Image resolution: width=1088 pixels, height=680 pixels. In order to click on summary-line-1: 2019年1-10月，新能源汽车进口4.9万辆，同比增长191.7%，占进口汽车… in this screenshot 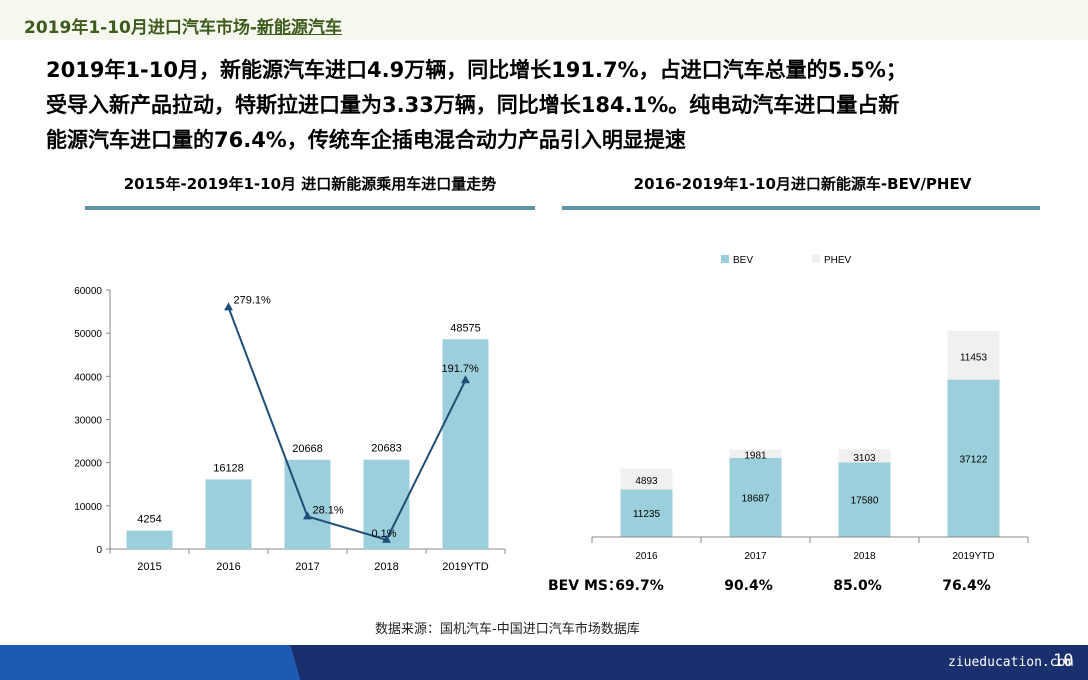, I will do `click(476, 70)`.